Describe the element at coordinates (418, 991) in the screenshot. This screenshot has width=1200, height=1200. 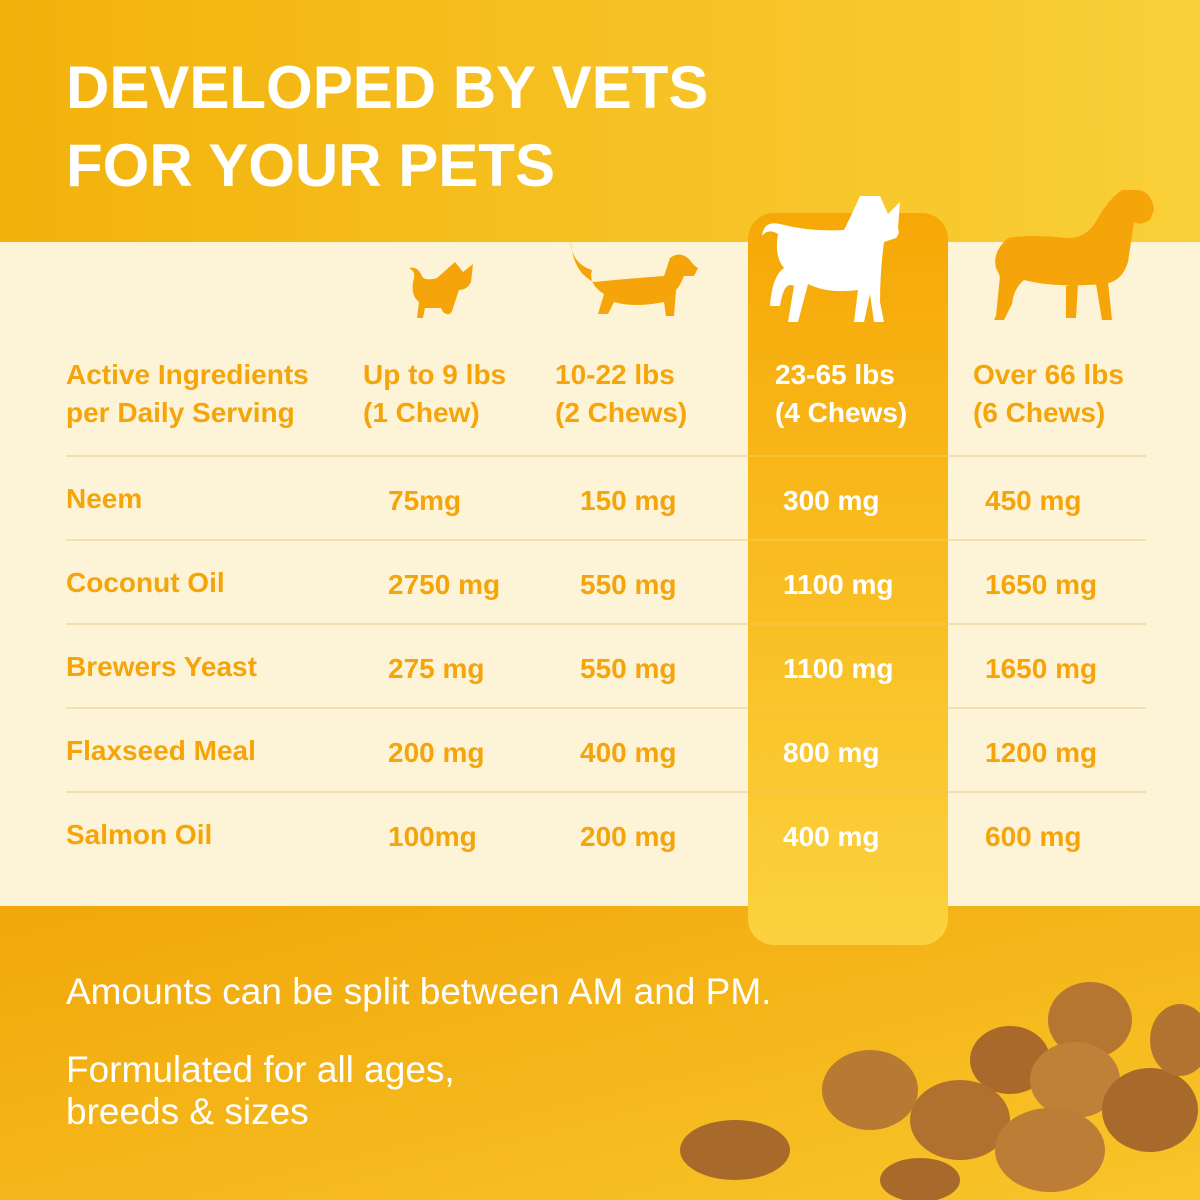
I see `footer-note: Amounts can be split between AM and PM.` at that location.